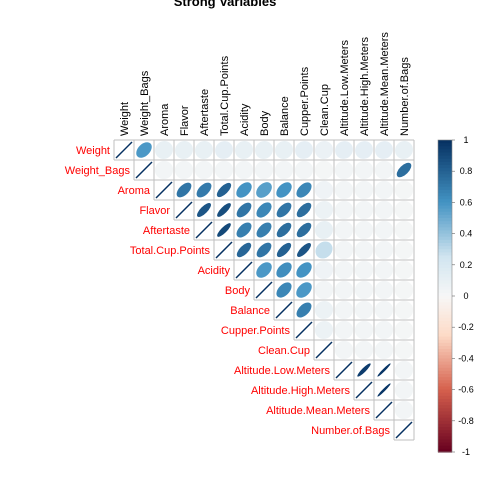 The width and height of the screenshot is (480, 480). Describe the element at coordinates (165, 119) in the screenshot. I see `column-label-aroma: Aroma` at that location.